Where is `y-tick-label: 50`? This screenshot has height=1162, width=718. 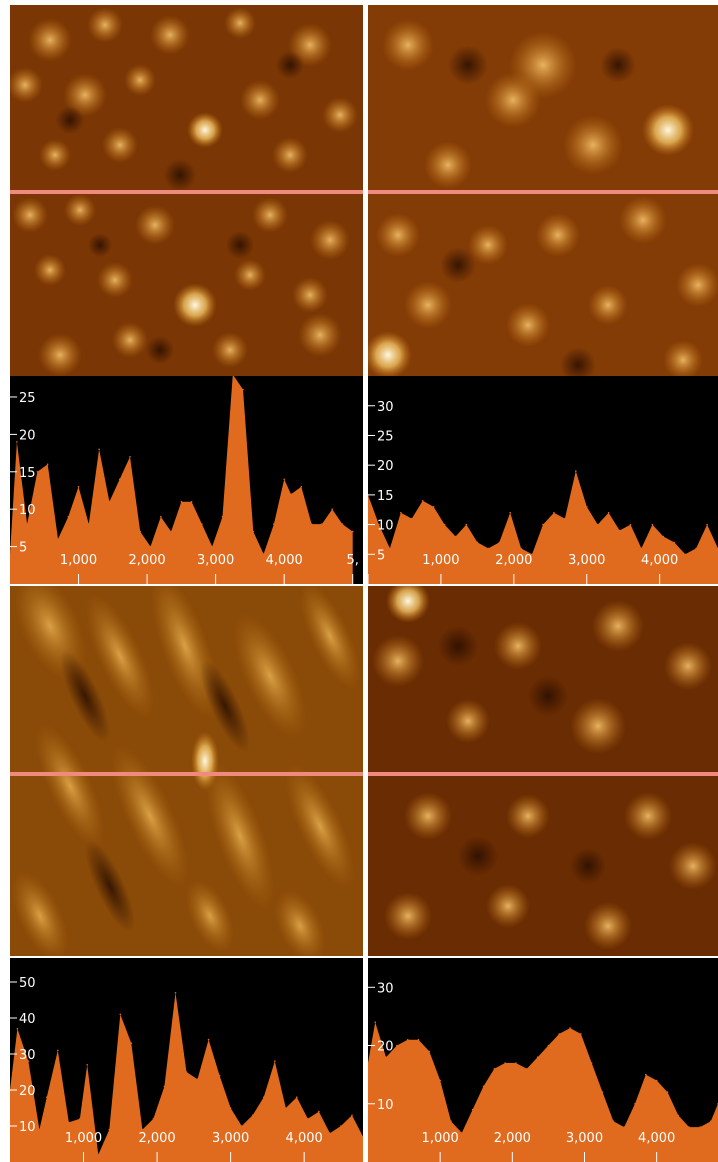 y-tick-label: 50 is located at coordinates (27, 983).